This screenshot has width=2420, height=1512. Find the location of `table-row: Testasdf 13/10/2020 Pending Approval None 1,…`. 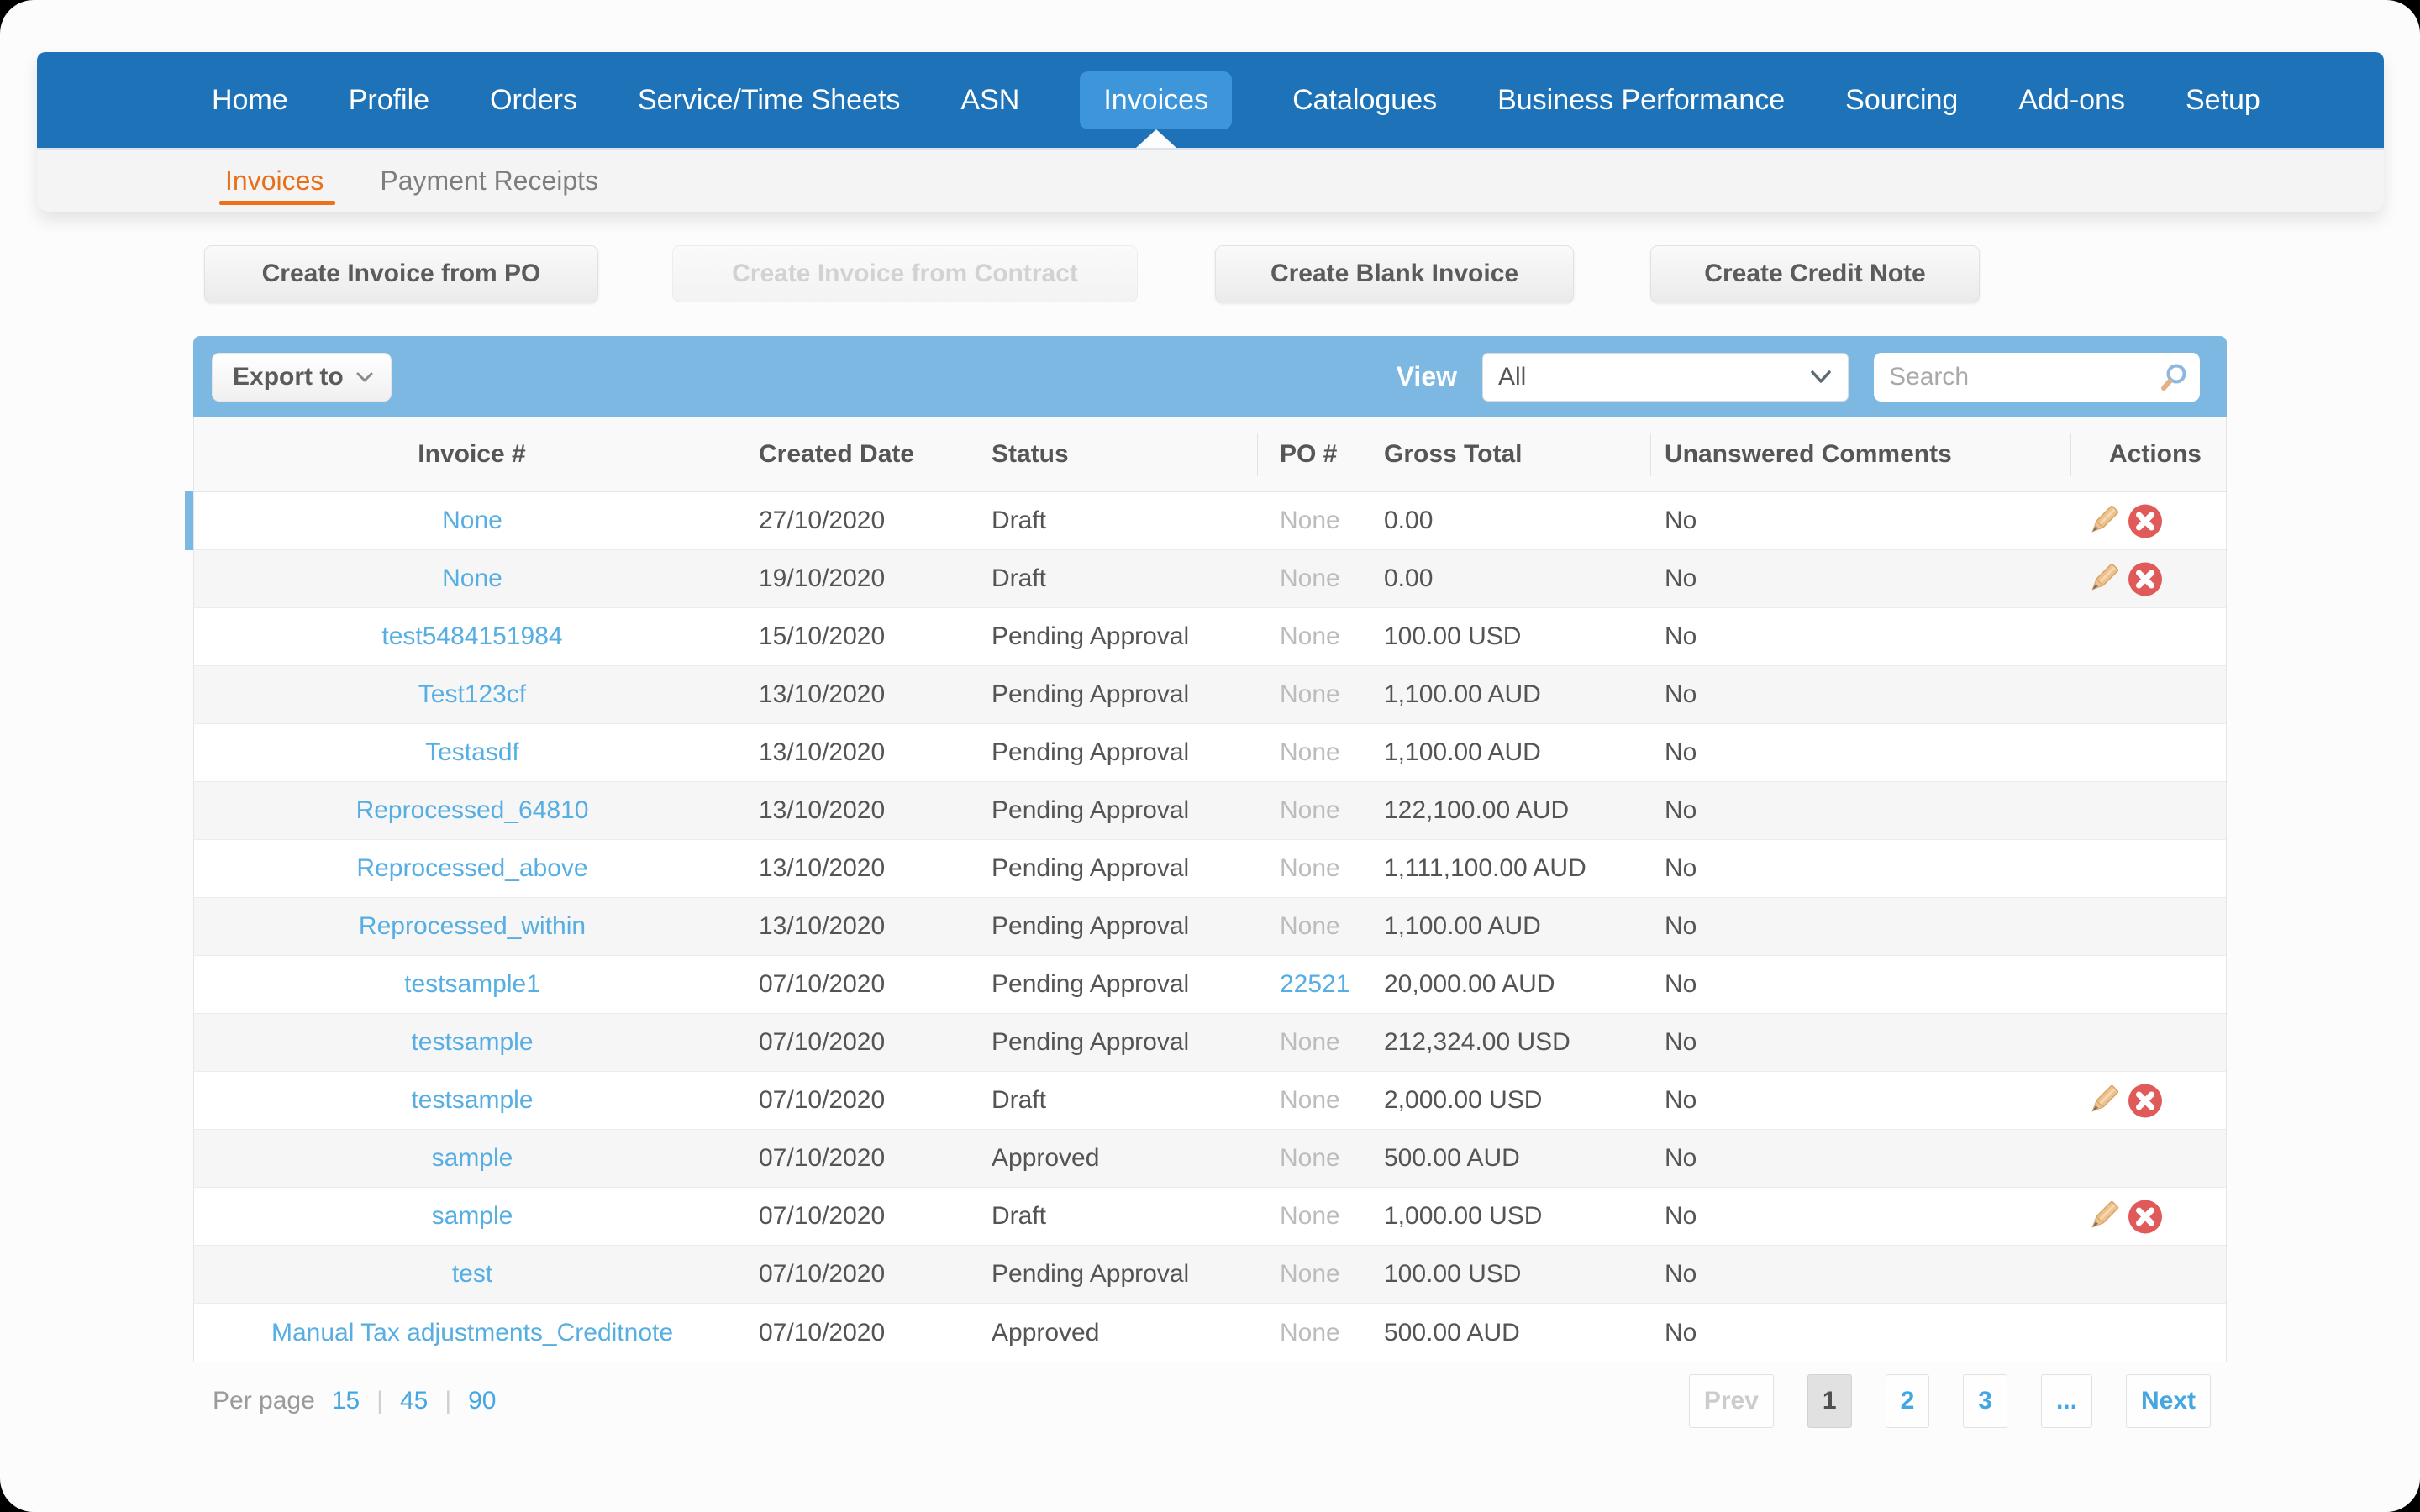

table-row: Testasdf 13/10/2020 Pending Approval None 1,… is located at coordinates (1210, 753).